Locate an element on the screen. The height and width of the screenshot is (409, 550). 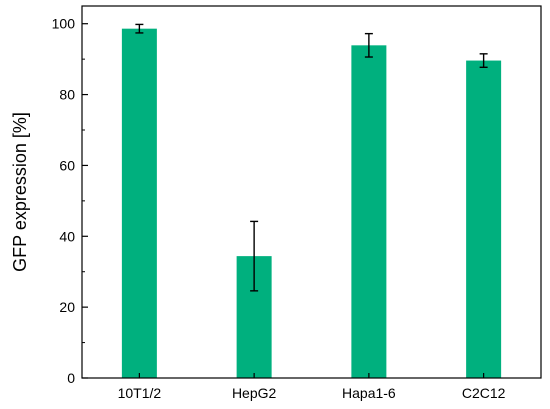
y-tick-label-60: 60 is located at coordinates (67, 165).